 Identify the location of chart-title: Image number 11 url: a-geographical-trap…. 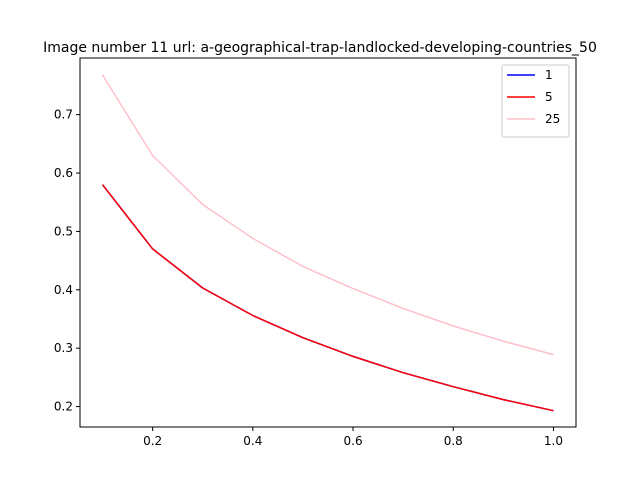
(320, 48).